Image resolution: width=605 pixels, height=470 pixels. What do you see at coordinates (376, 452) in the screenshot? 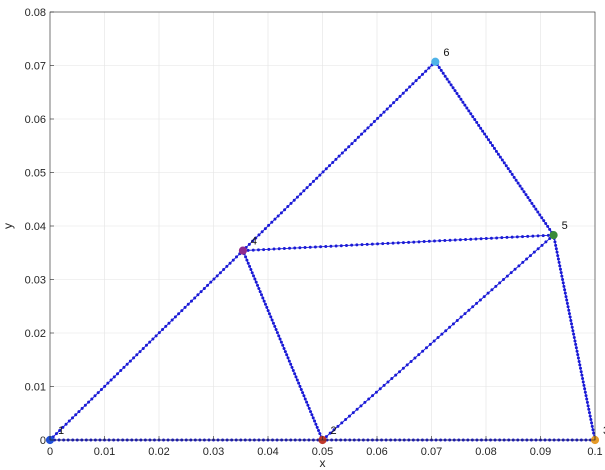
I see `x-tick-label: 0.06` at bounding box center [376, 452].